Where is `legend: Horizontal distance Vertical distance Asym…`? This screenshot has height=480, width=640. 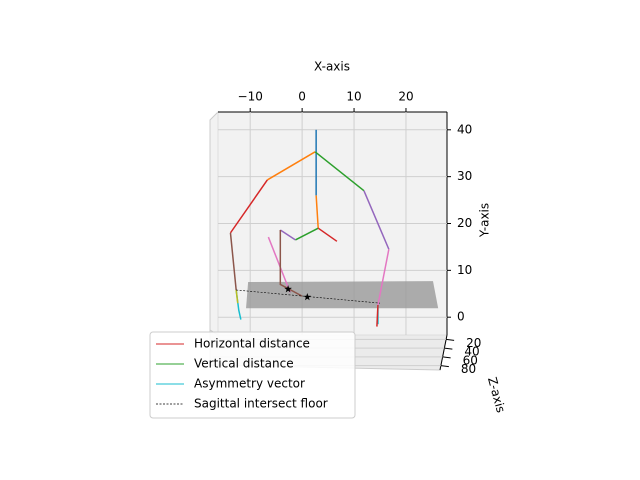 legend: Horizontal distance Vertical distance Asym… is located at coordinates (252, 375).